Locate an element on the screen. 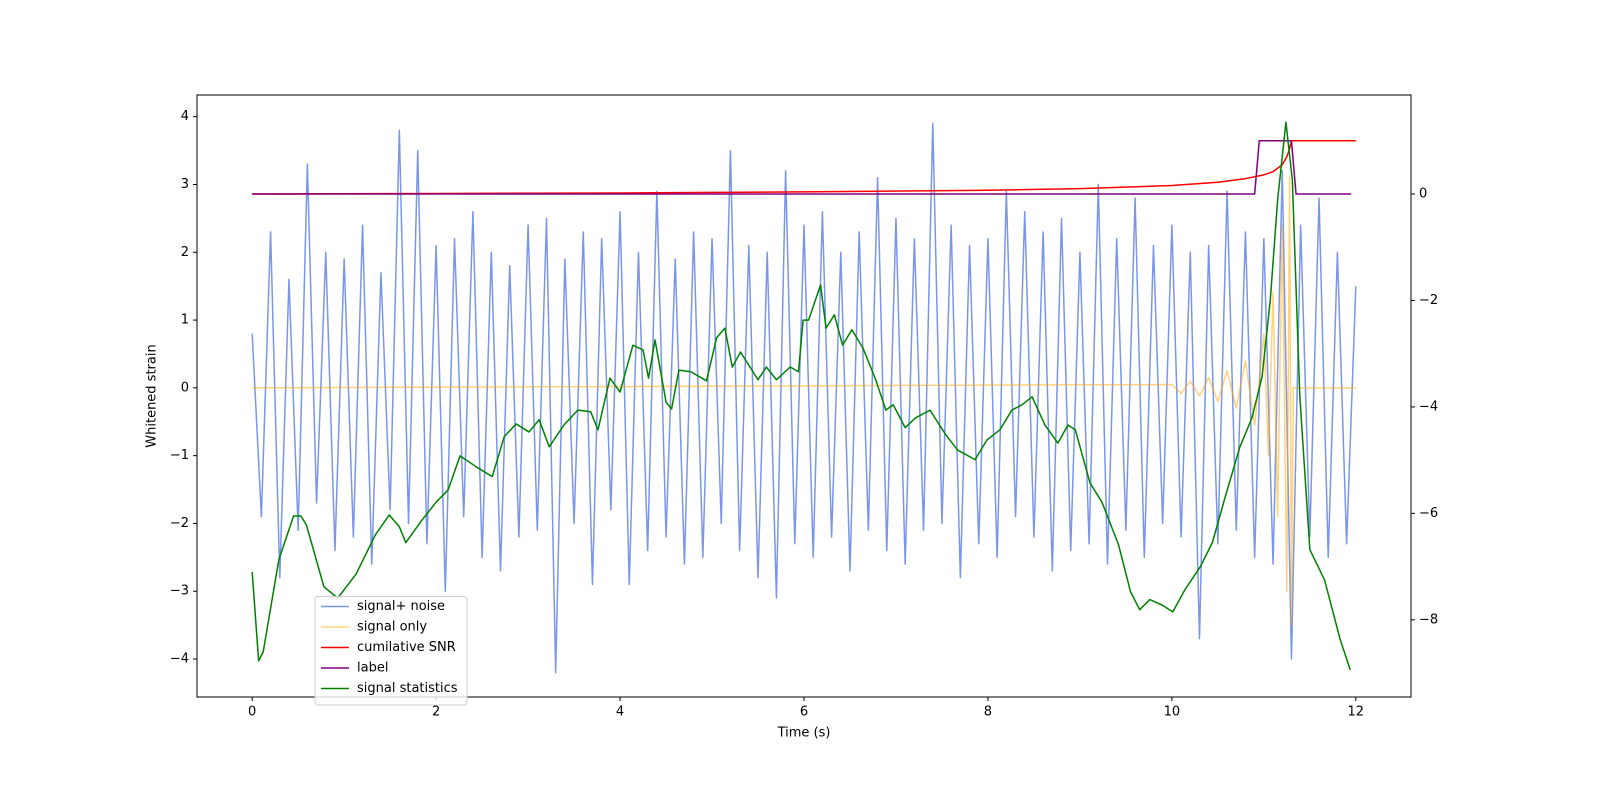 The width and height of the screenshot is (1600, 800). y-tick-label: 2 is located at coordinates (185, 252).